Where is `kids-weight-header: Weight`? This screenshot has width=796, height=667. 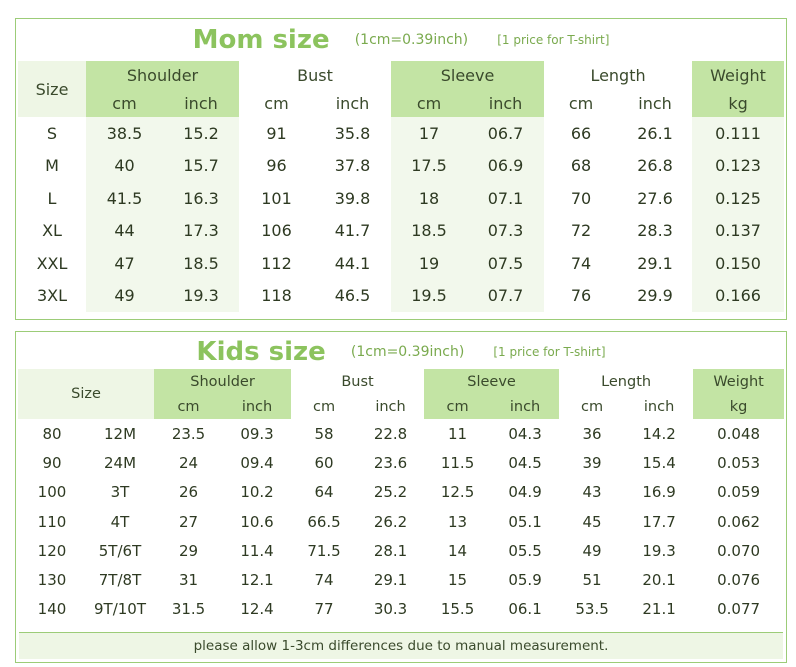
kids-weight-header: Weight is located at coordinates (739, 381).